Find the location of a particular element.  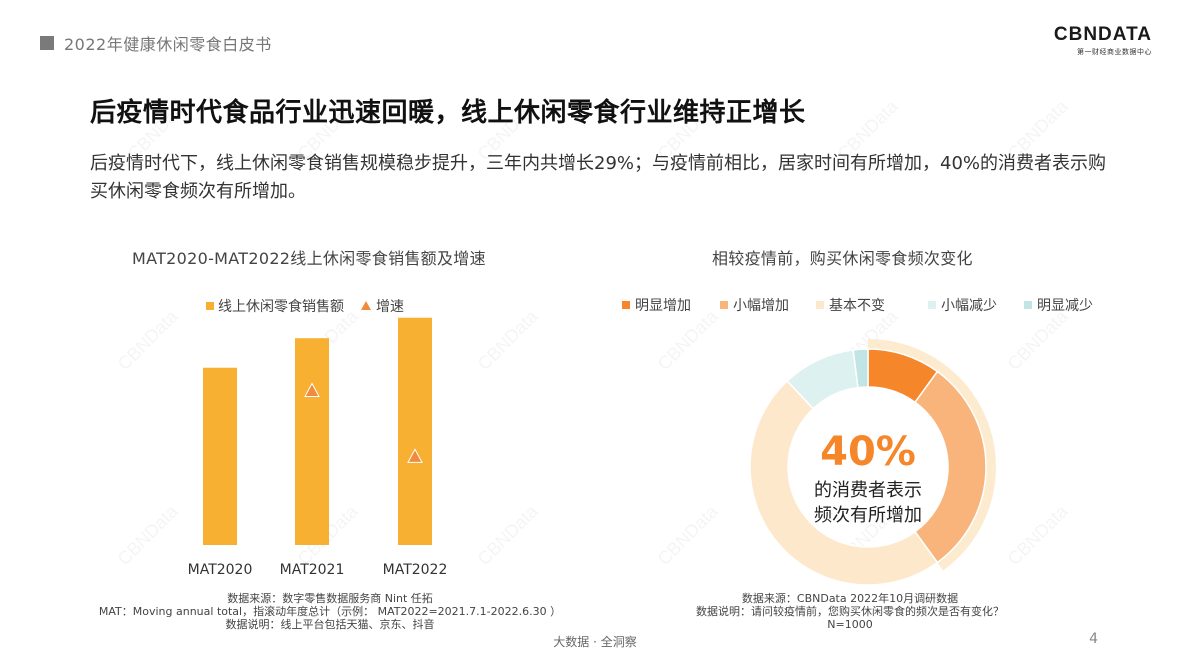

legend-swatch-growth is located at coordinates (366, 305).